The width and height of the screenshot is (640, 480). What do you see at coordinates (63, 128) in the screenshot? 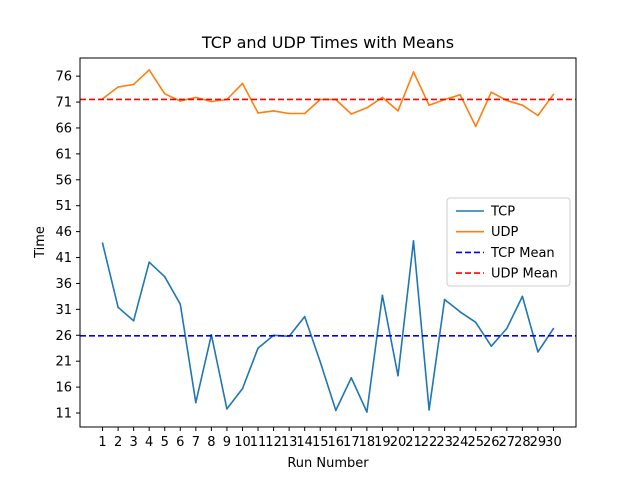
I see `y-tick-label: 66` at bounding box center [63, 128].